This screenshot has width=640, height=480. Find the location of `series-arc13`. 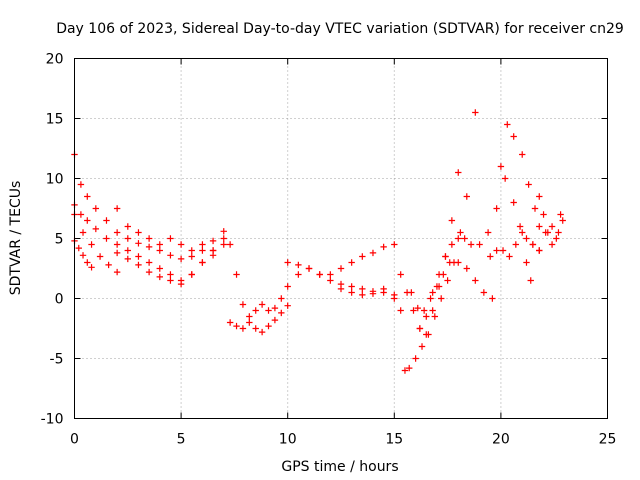

series-arc13 is located at coordinates (452, 286).